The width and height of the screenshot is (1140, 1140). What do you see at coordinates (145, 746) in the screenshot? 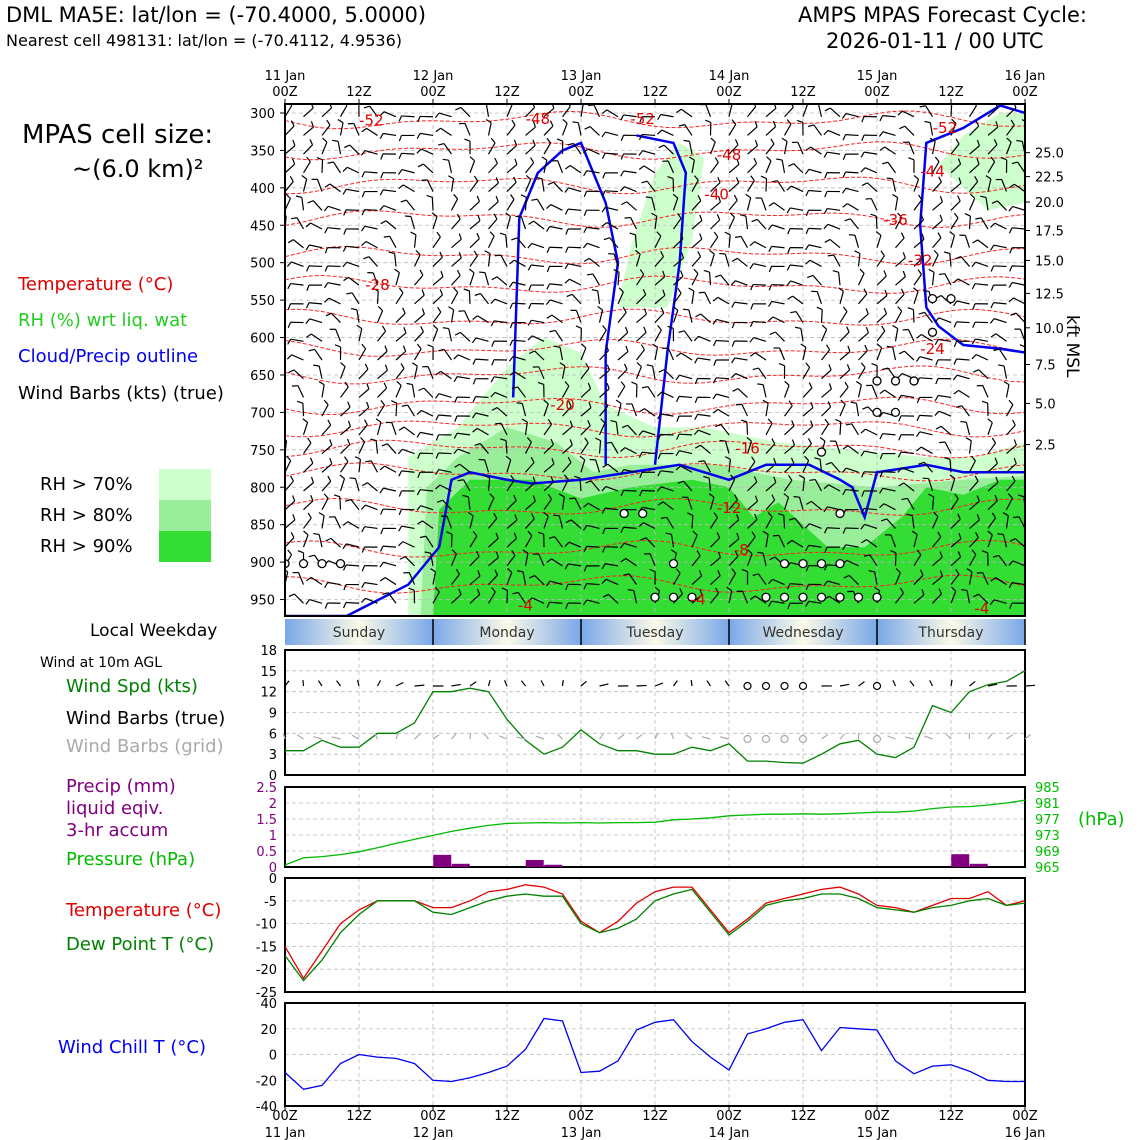
I see `wind-barbs-grid-legend: Wind Barbs (grid)` at bounding box center [145, 746].